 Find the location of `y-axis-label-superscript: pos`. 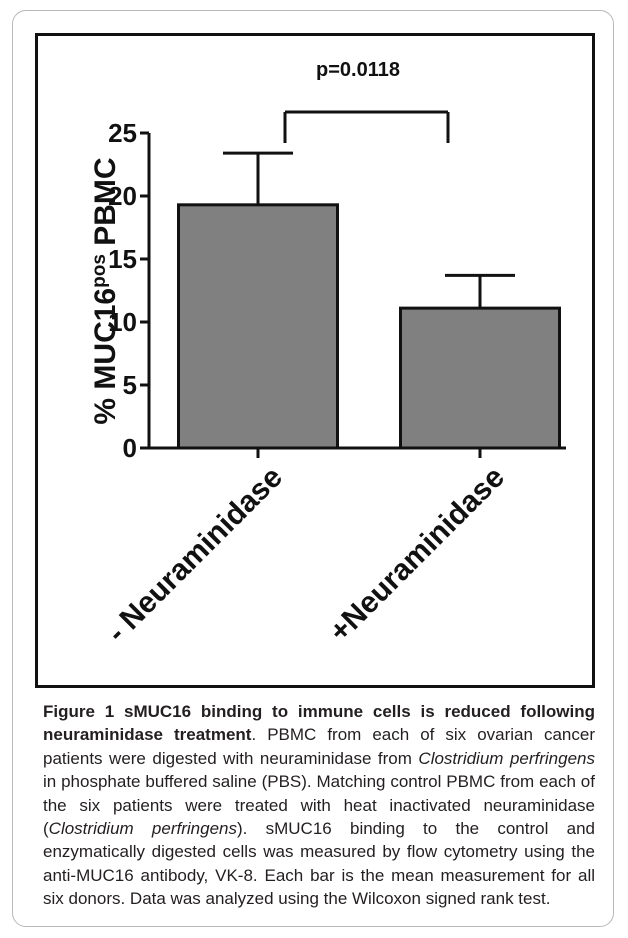

y-axis-label-superscript: pos is located at coordinates (99, 271).